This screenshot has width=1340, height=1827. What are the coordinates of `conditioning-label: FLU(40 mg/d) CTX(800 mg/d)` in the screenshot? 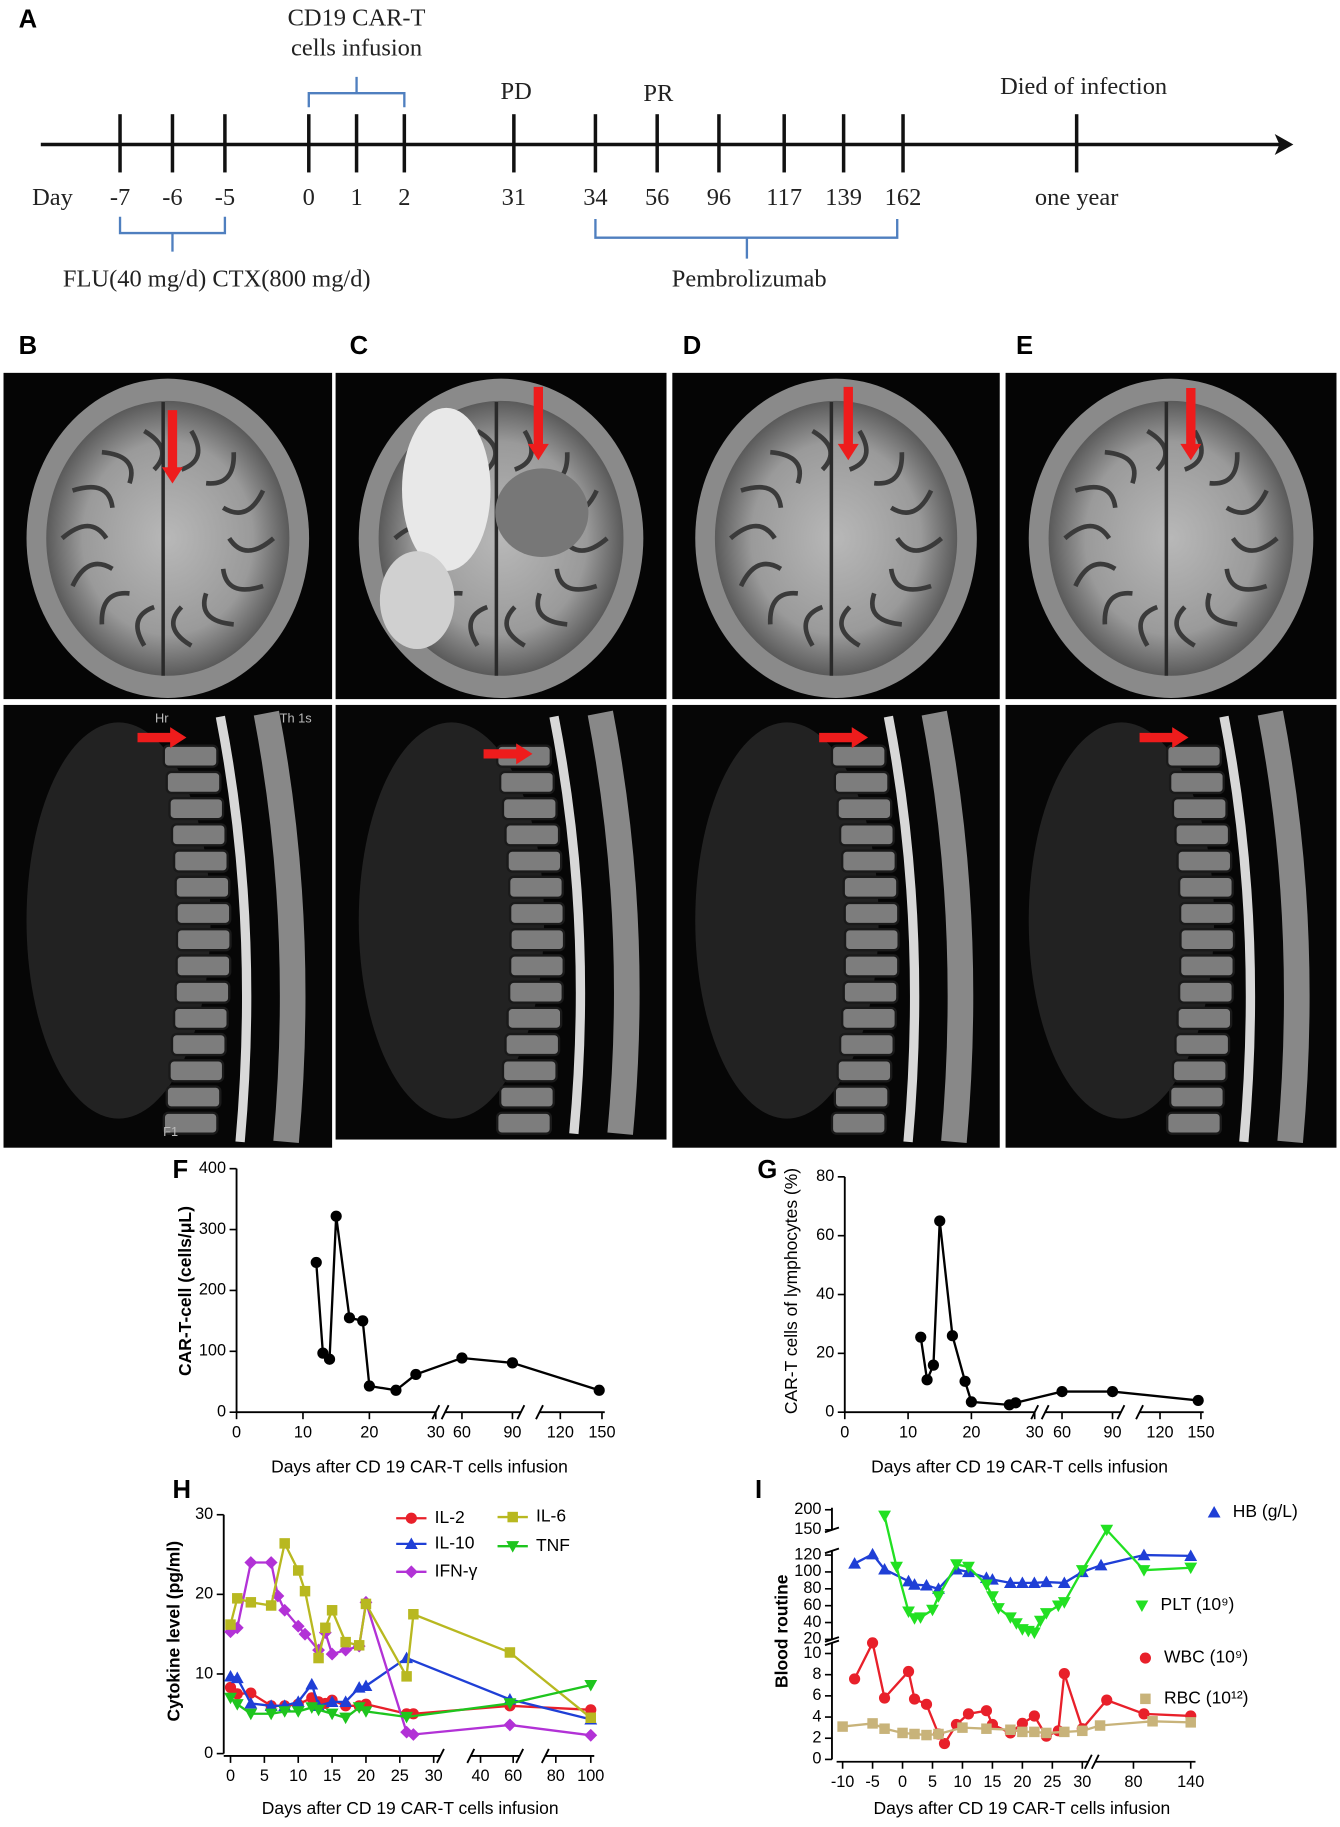 It's located at (217, 278).